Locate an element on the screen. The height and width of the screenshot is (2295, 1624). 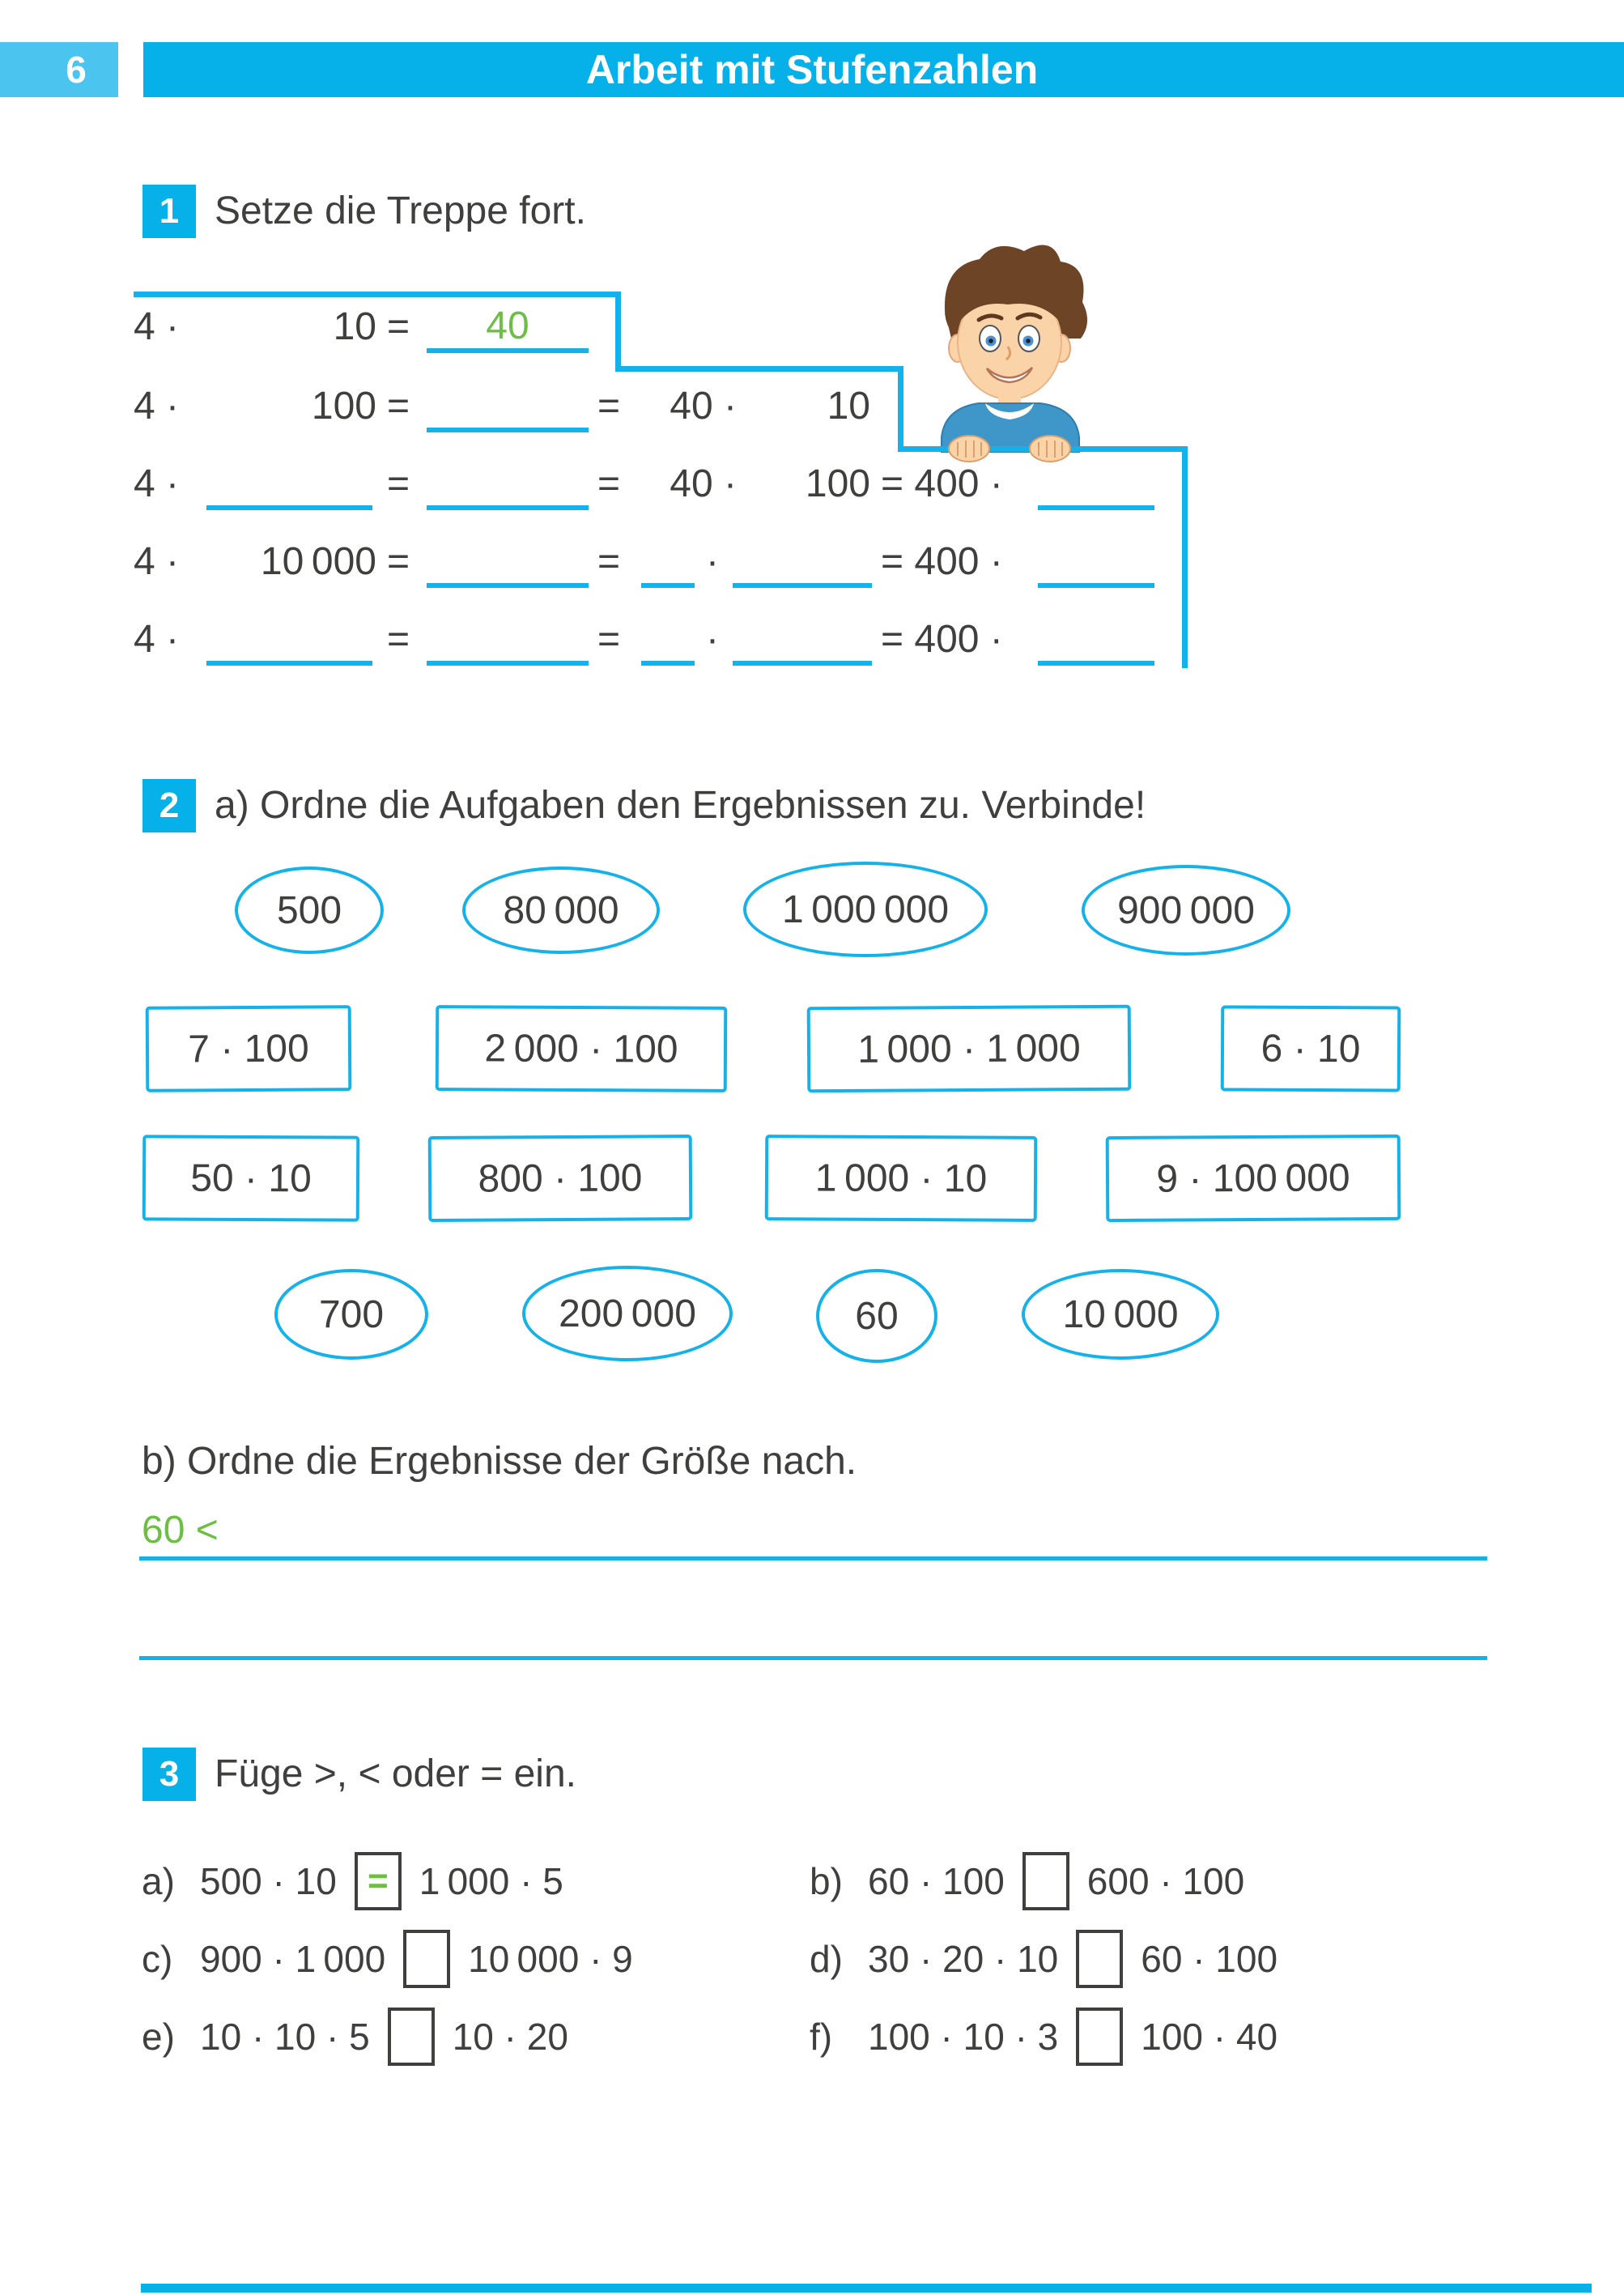
card-value: 2 000 · 100 is located at coordinates (581, 1048).